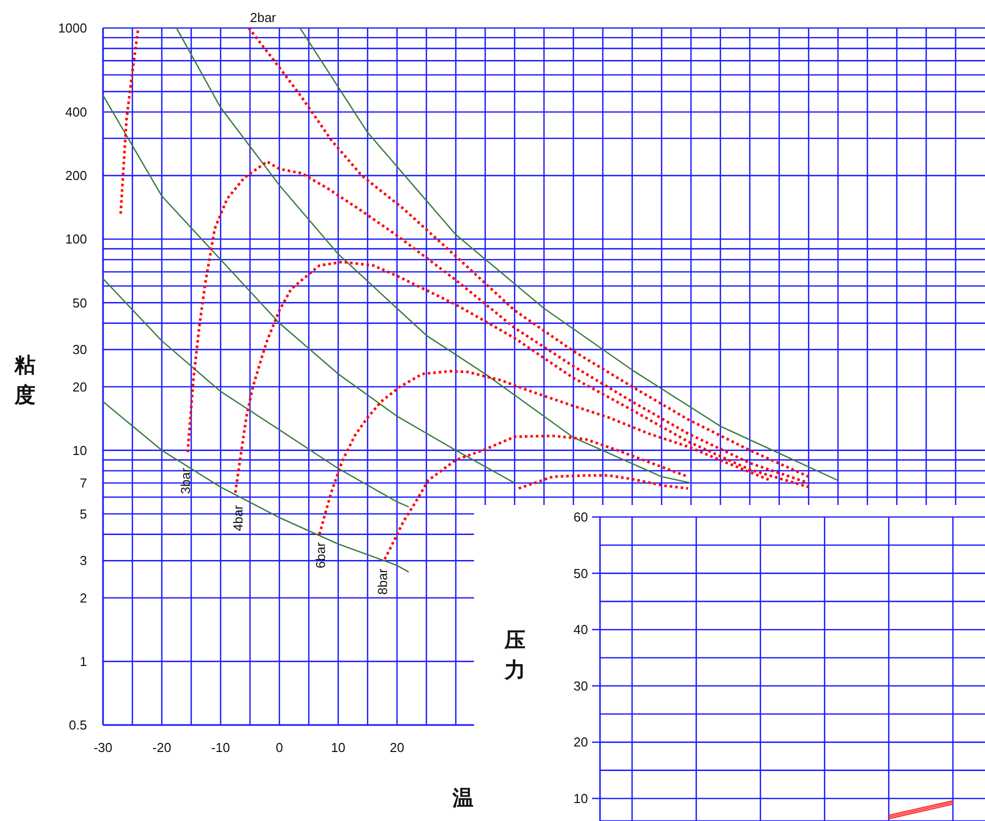 This screenshot has width=985, height=821. Describe the element at coordinates (76, 176) in the screenshot. I see `y-tick-label: 200` at that location.